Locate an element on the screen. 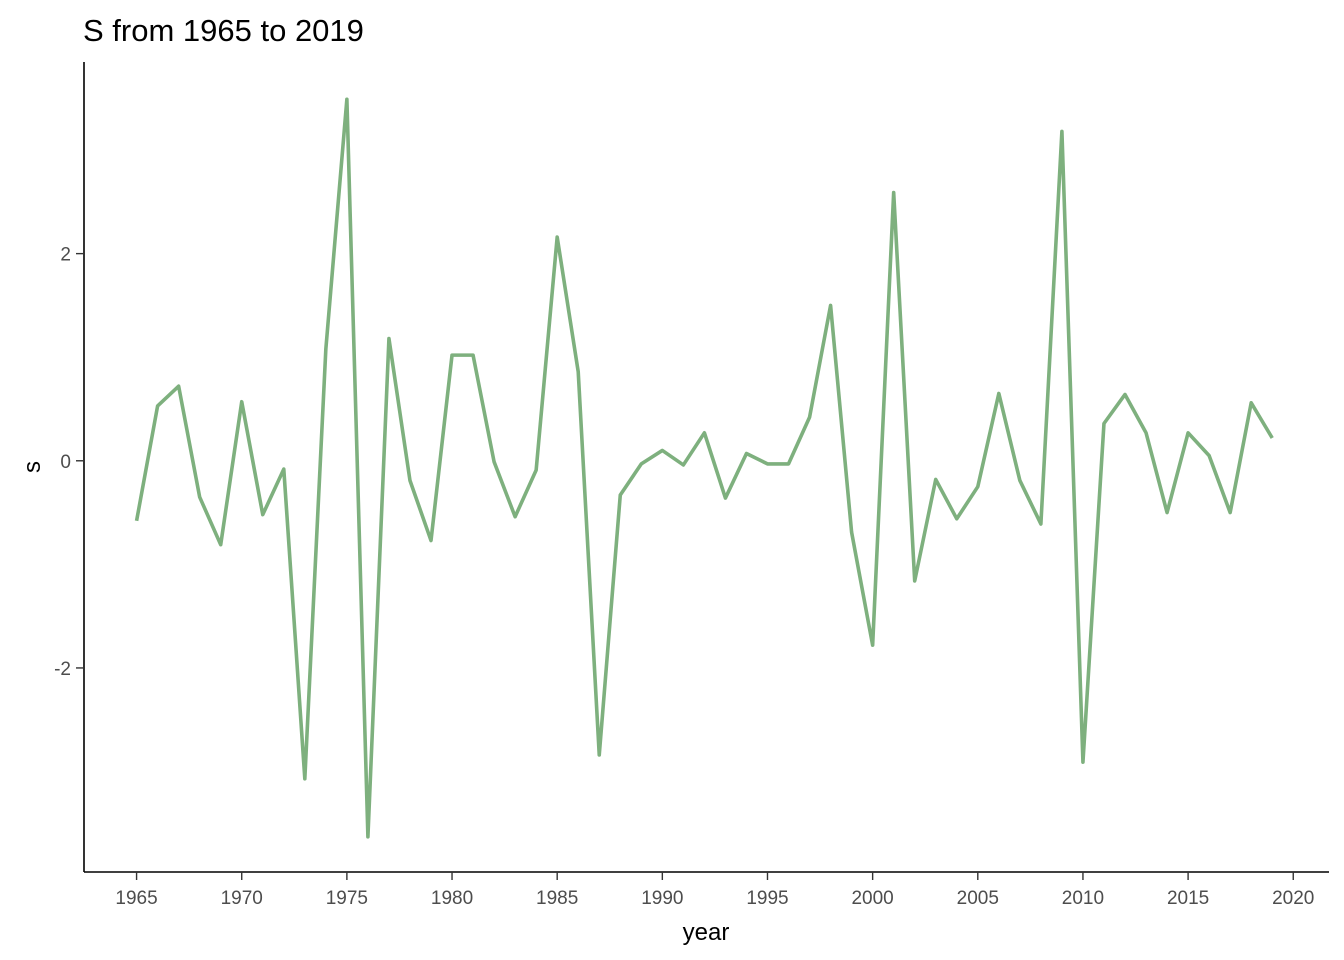 This screenshot has width=1344, height=960. y-tick-label: 0 is located at coordinates (65, 462).